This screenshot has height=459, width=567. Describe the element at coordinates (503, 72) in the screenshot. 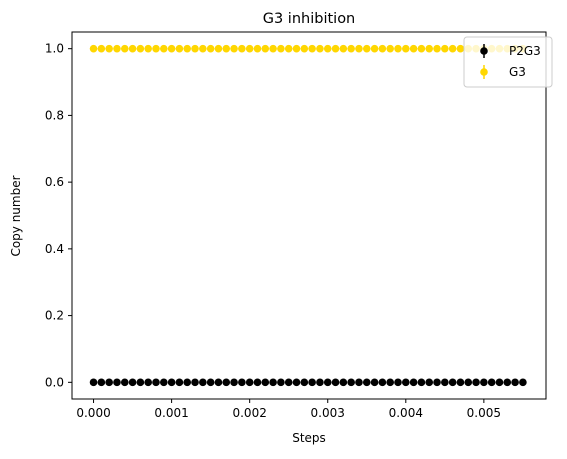

I see `legend-item-g3: G3` at that location.